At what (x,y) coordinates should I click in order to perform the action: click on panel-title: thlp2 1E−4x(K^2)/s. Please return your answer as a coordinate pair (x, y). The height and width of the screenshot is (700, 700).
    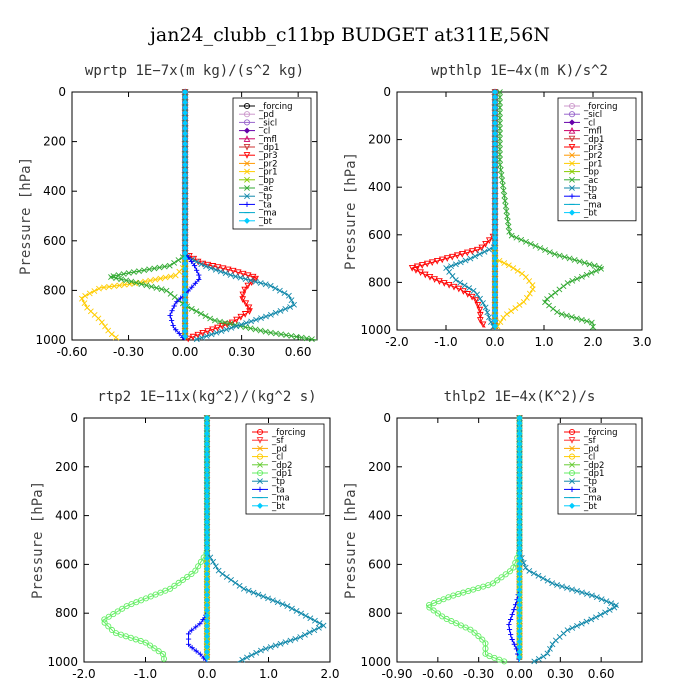
    Looking at the image, I should click on (520, 397).